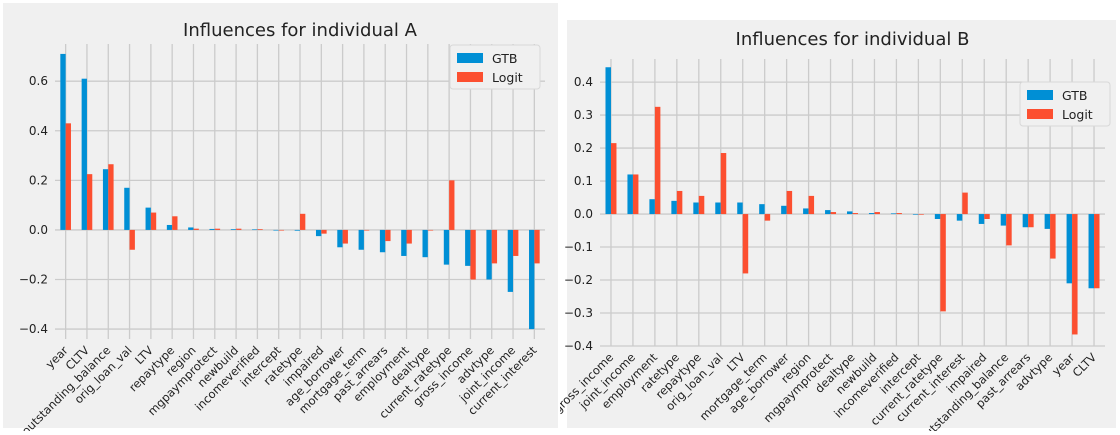  Describe the element at coordinates (324, 231) in the screenshot. I see `bar-logit-impaired` at that location.